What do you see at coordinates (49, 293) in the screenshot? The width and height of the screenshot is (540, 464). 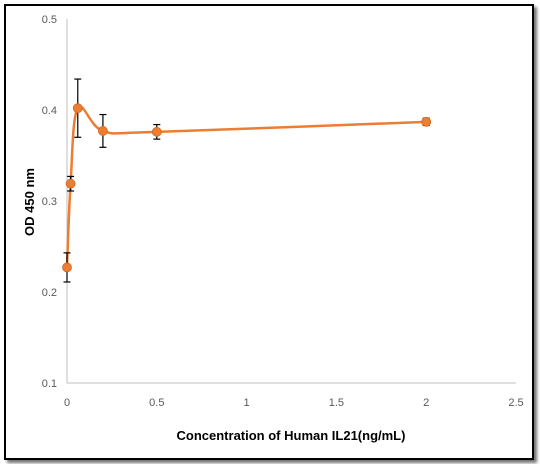 I see `y-tick-label: 0.2` at bounding box center [49, 293].